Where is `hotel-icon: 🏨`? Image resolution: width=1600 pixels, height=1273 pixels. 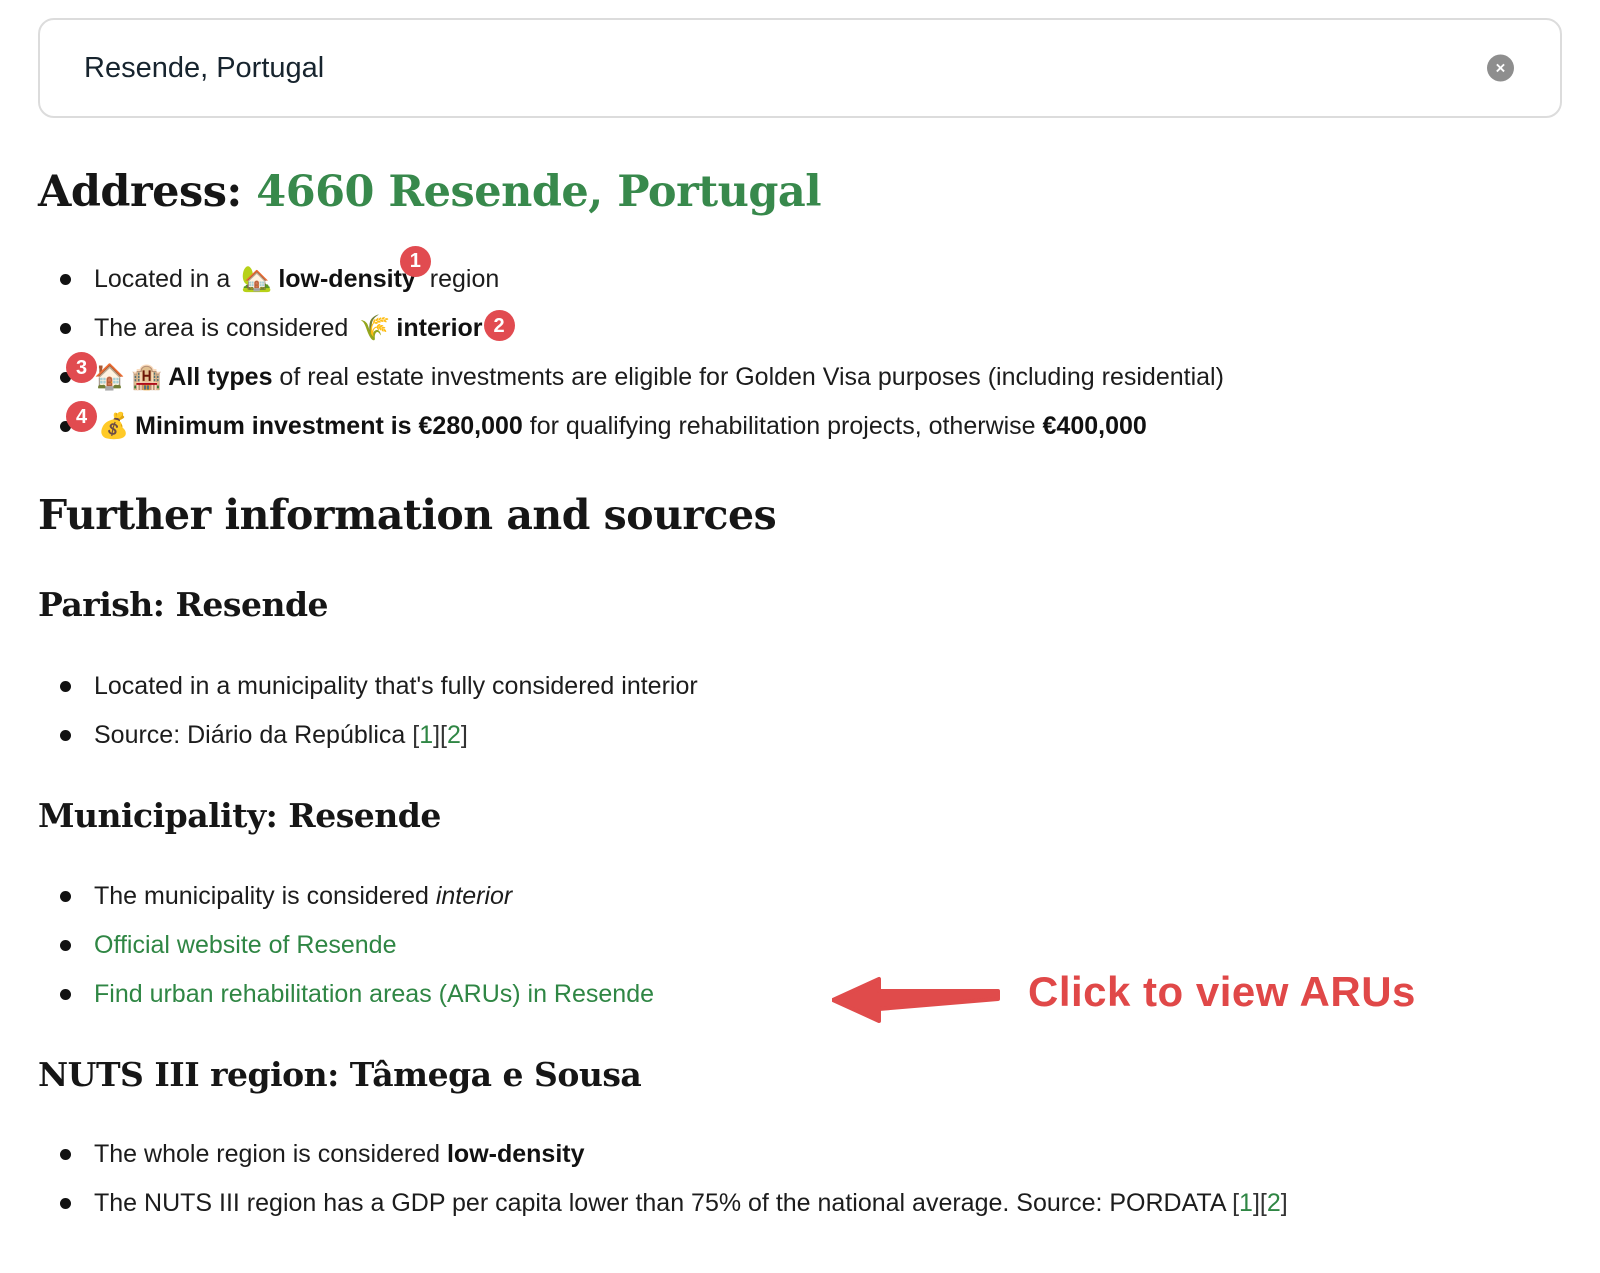 hotel-icon: 🏨 is located at coordinates (147, 377).